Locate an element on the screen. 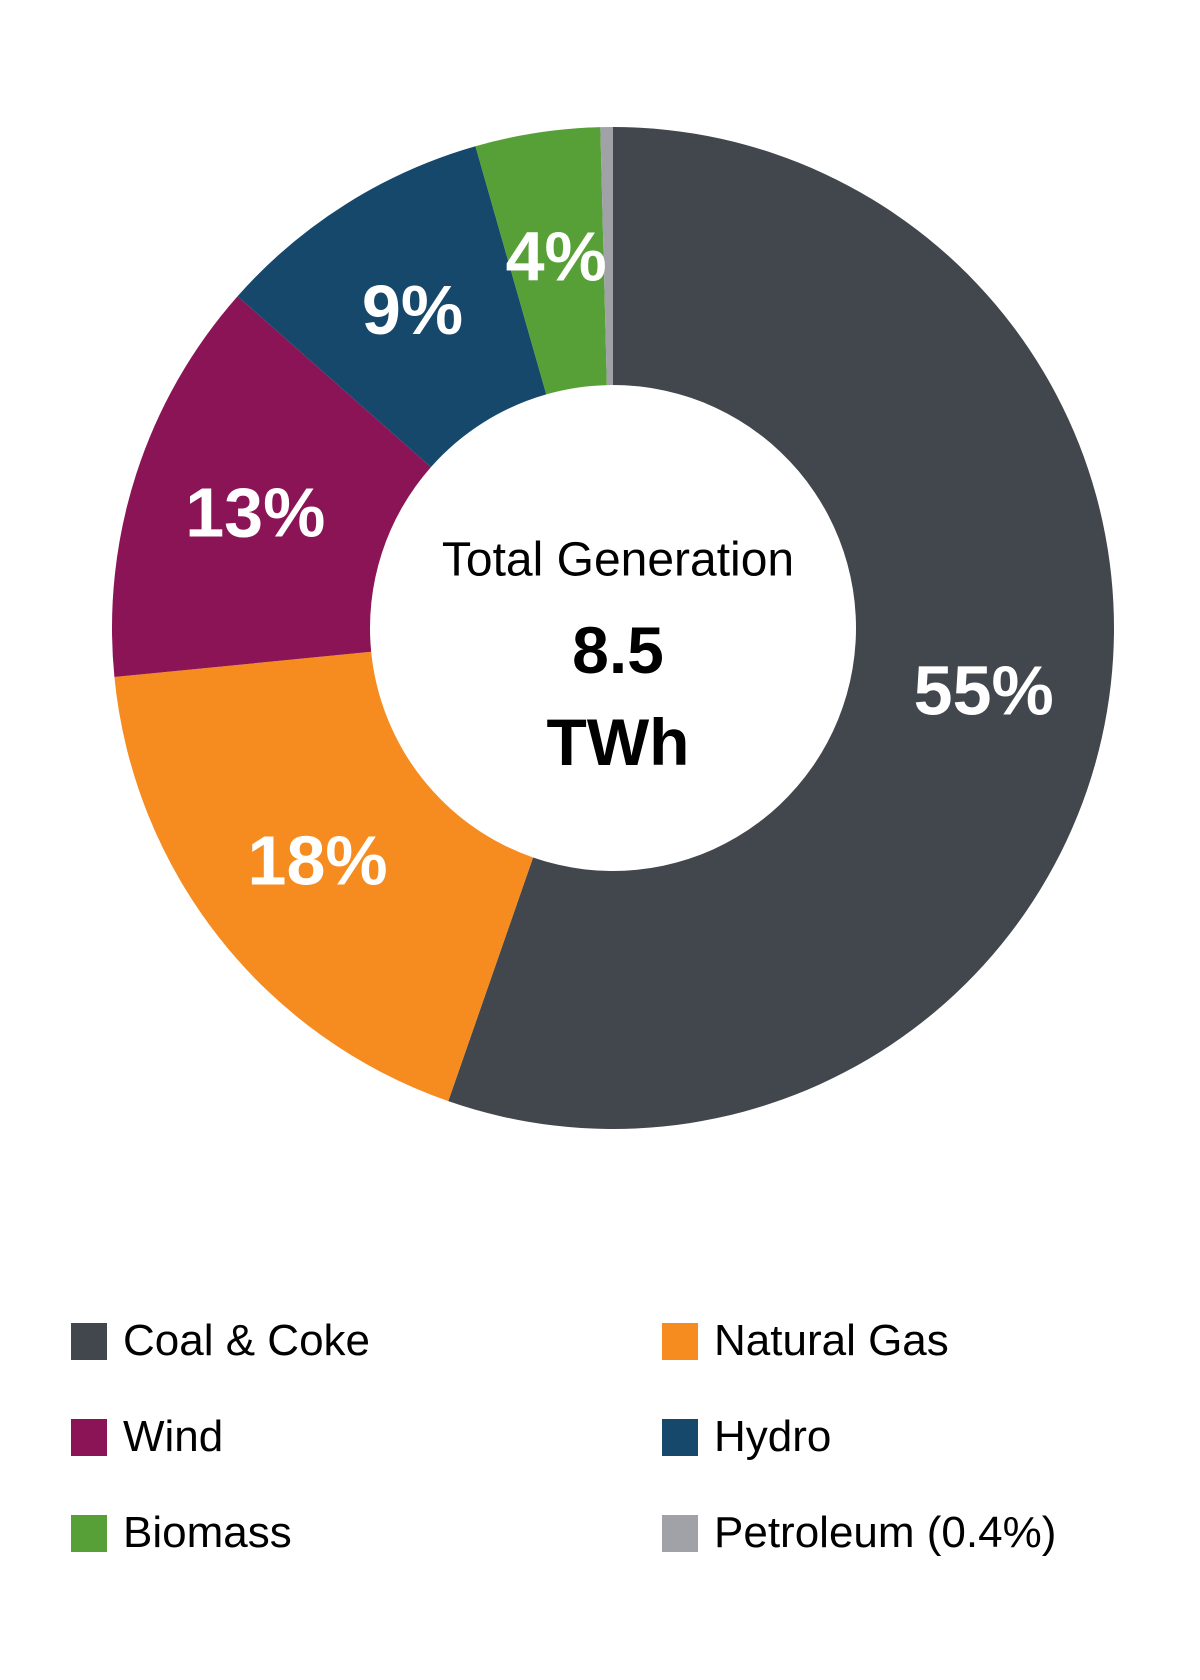 The image size is (1200, 1680). legend-swatch-biomass is located at coordinates (89, 1533).